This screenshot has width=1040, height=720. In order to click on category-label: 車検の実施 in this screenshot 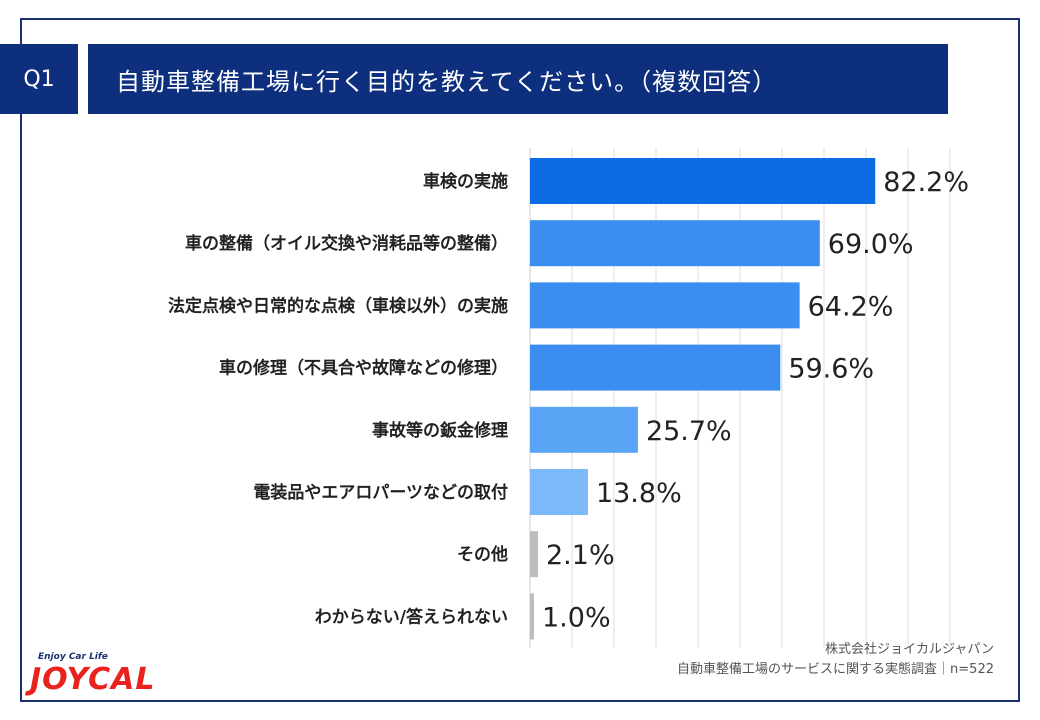, I will do `click(465, 181)`.